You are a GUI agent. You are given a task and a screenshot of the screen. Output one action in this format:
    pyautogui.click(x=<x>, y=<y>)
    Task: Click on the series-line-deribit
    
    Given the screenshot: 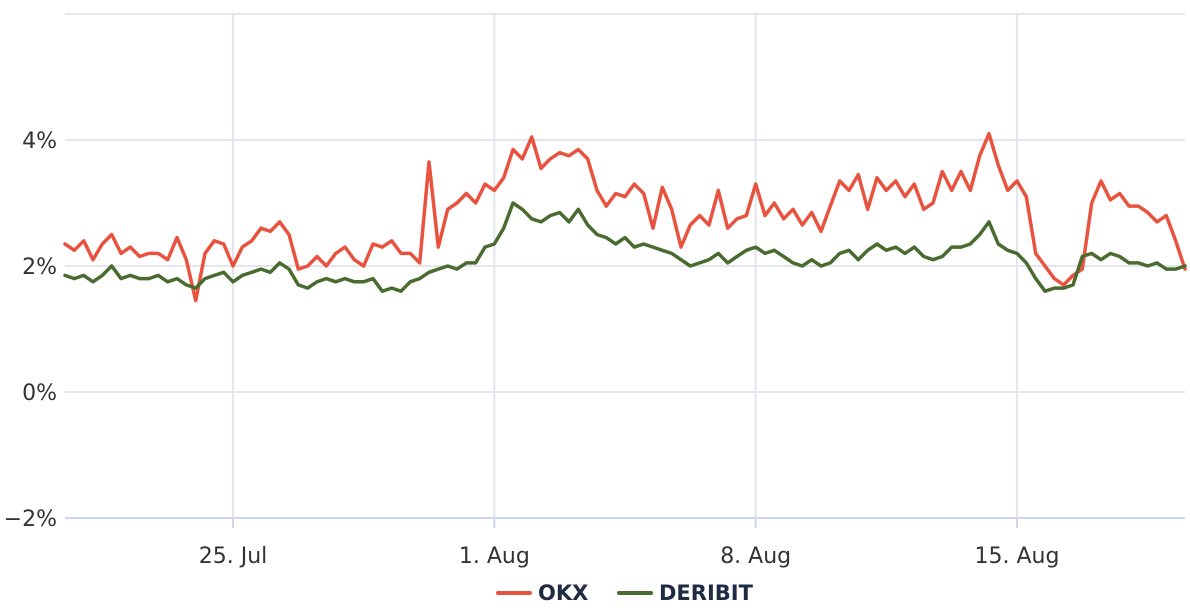 What is the action you would take?
    pyautogui.click(x=625, y=247)
    